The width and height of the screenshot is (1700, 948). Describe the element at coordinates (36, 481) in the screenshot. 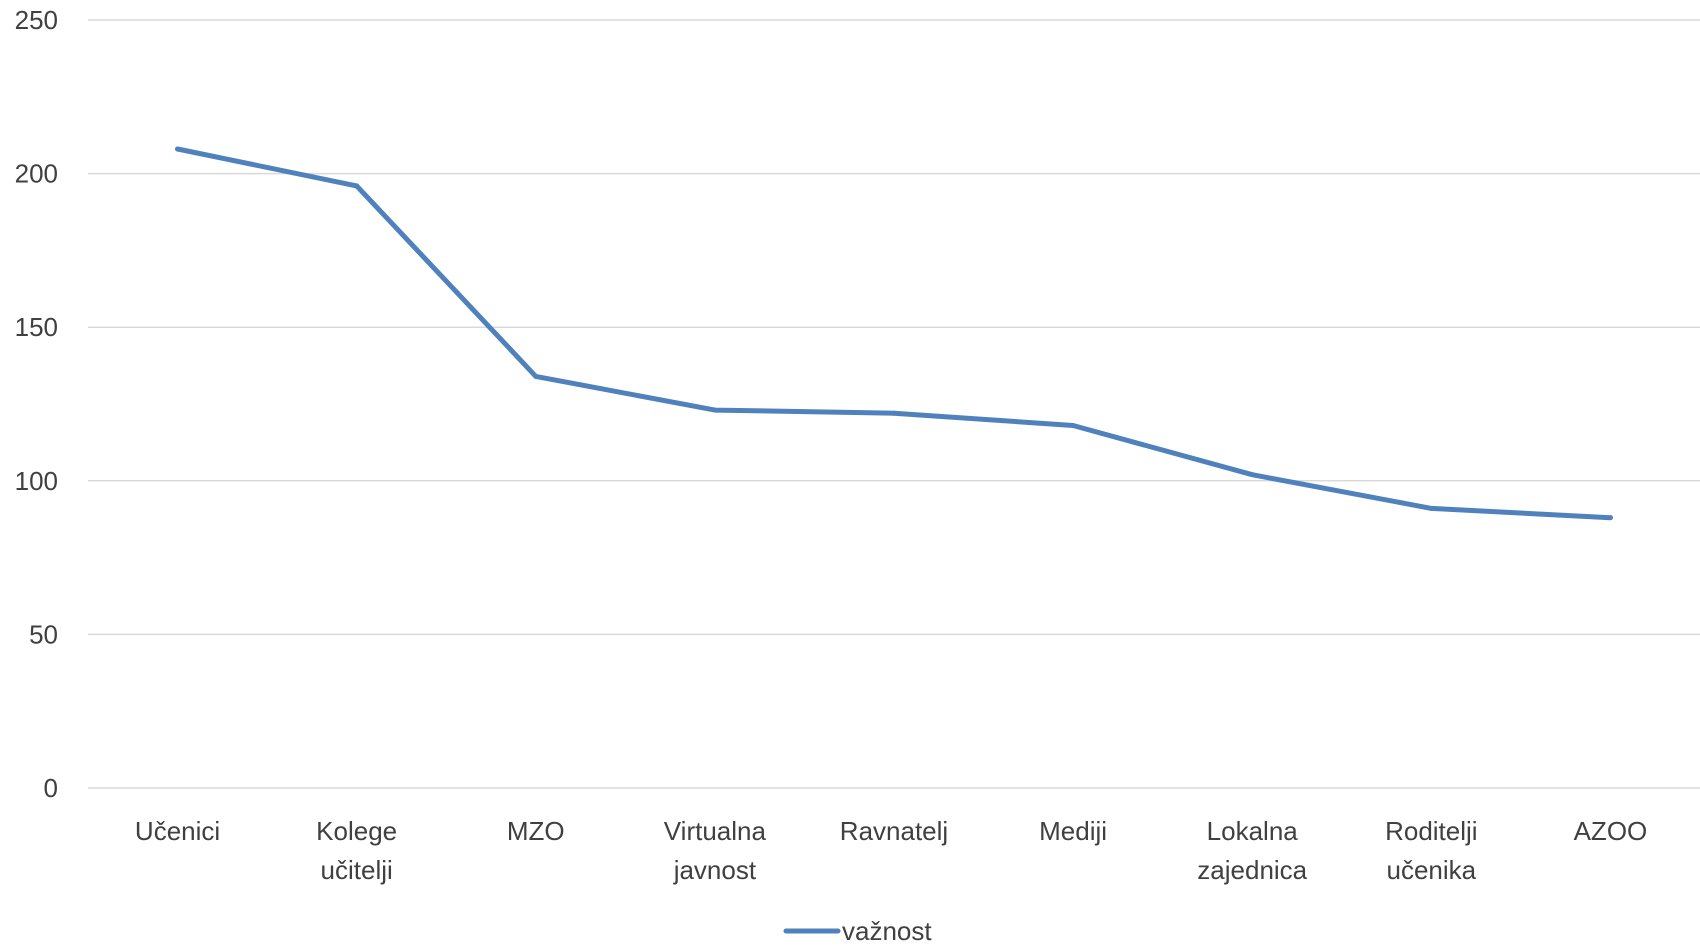

I see `y-tick-label: 100` at that location.